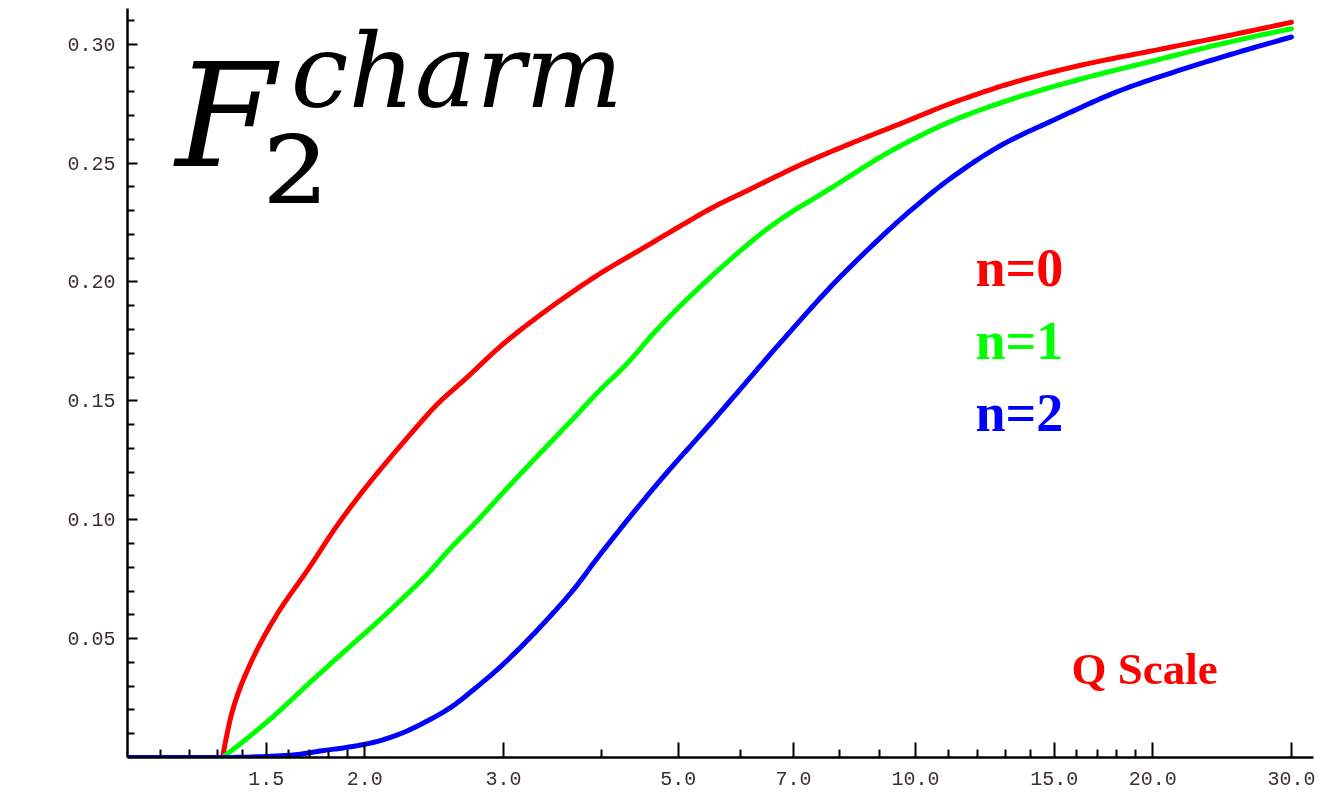  Describe the element at coordinates (91, 283) in the screenshot. I see `y-tick-label: 0.20` at that location.